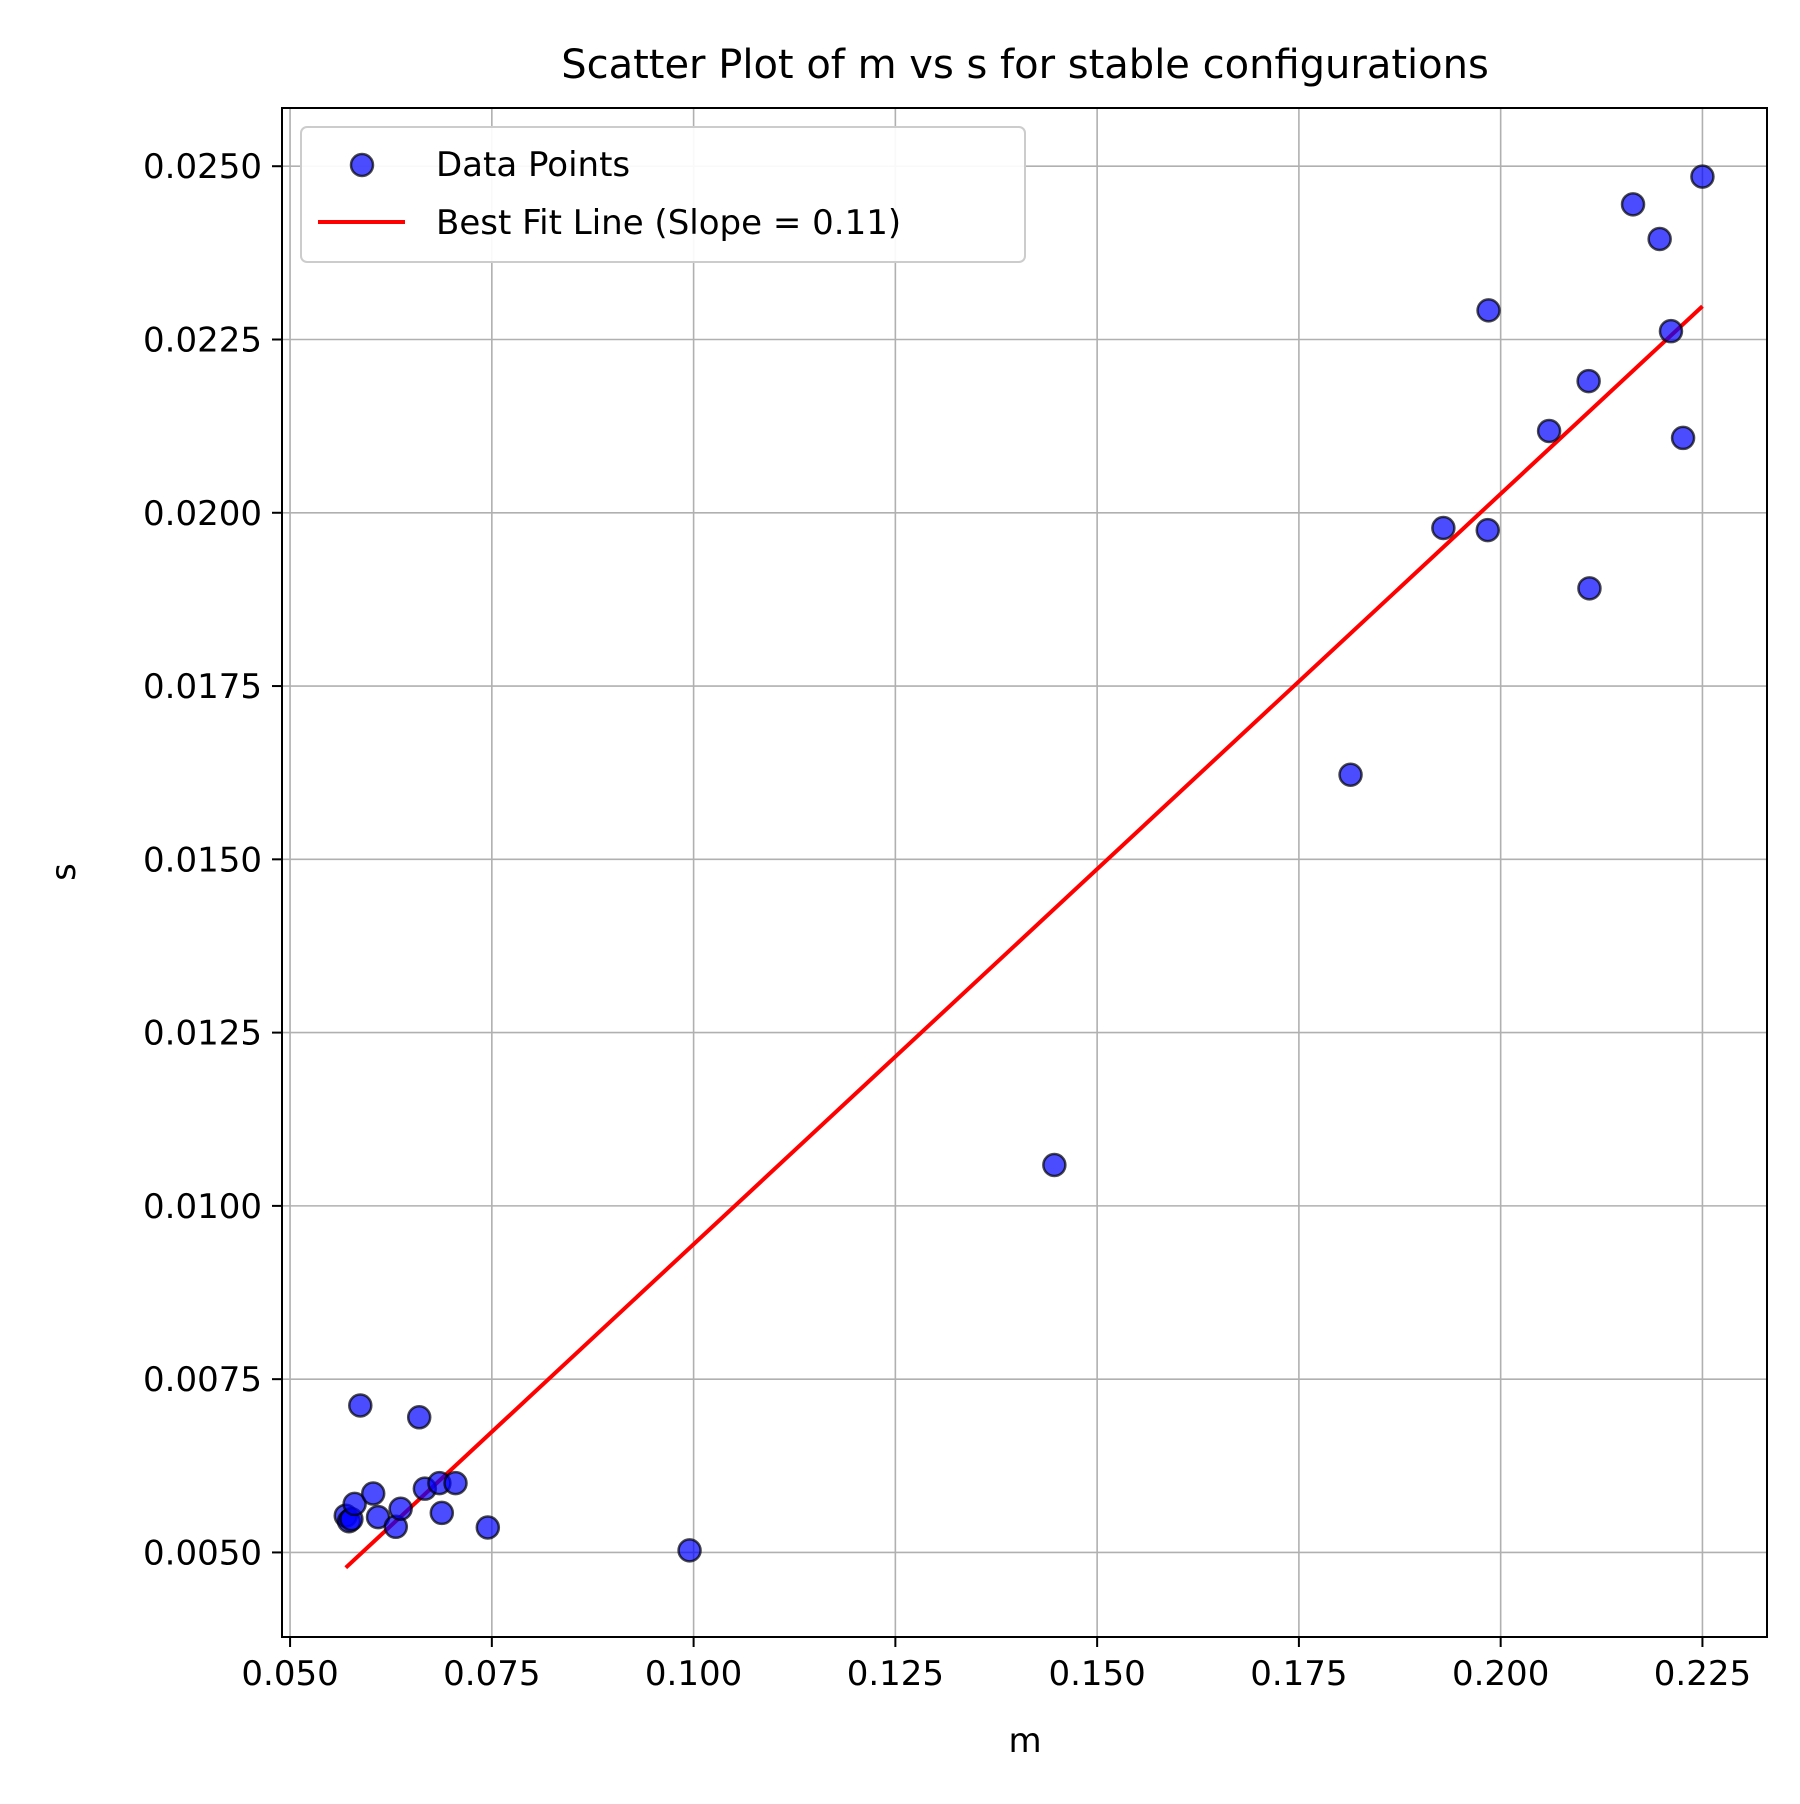 The width and height of the screenshot is (1800, 1804). Describe the element at coordinates (693, 1674) in the screenshot. I see `x-tick-label: 0.100` at that location.